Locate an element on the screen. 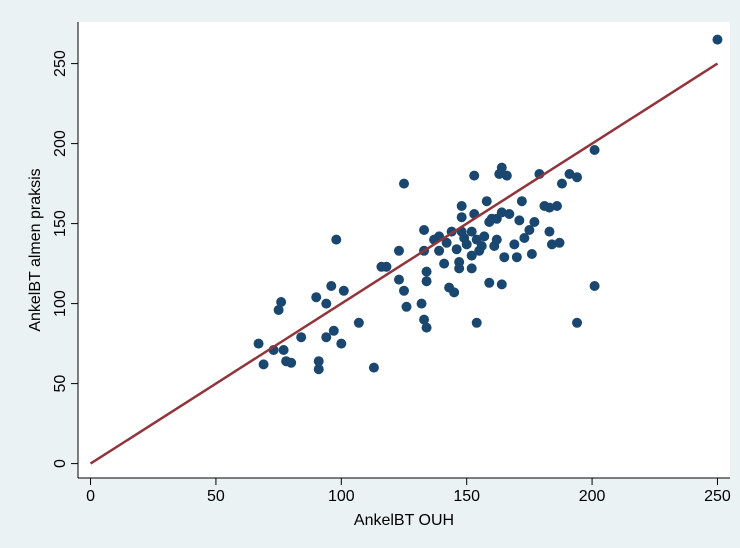 The width and height of the screenshot is (740, 548). y-tick-label: 150 is located at coordinates (60, 223).